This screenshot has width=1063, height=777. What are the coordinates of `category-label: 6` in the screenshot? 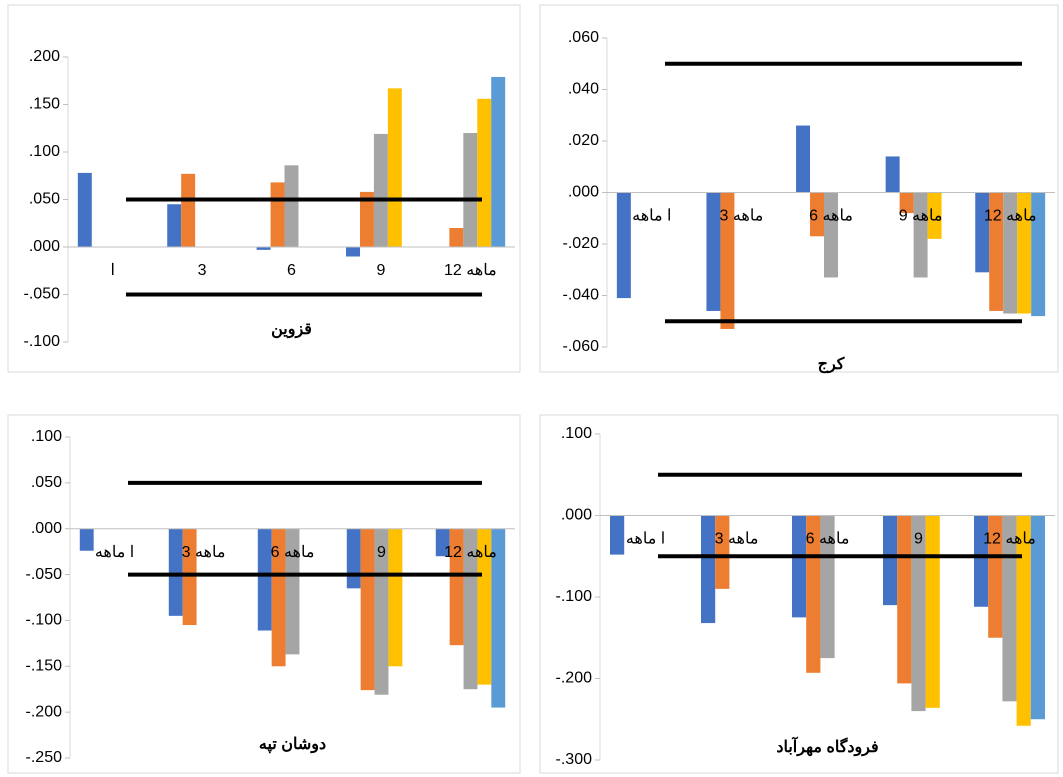 It's located at (291, 270).